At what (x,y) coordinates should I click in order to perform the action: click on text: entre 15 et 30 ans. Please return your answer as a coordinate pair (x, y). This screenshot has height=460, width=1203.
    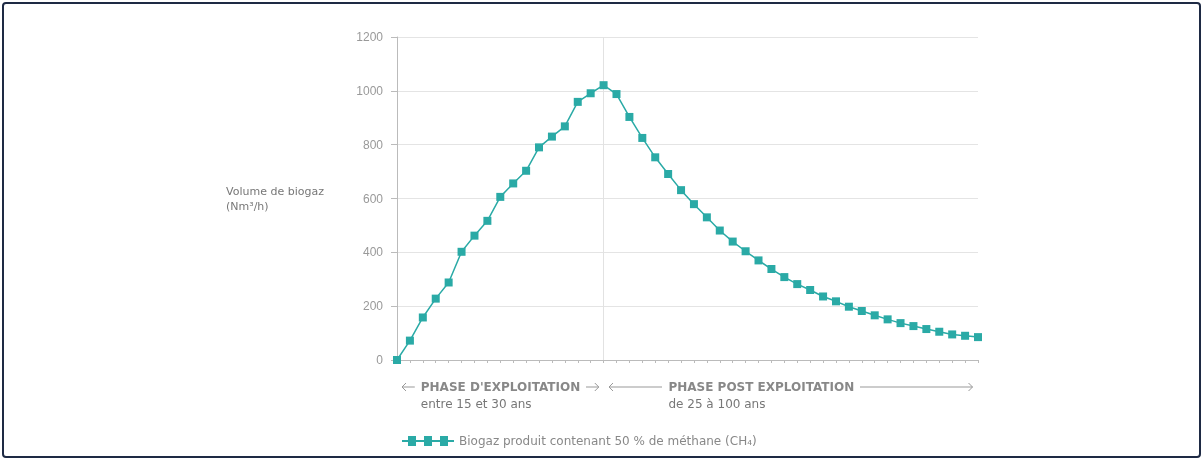
    Looking at the image, I should click on (476, 404).